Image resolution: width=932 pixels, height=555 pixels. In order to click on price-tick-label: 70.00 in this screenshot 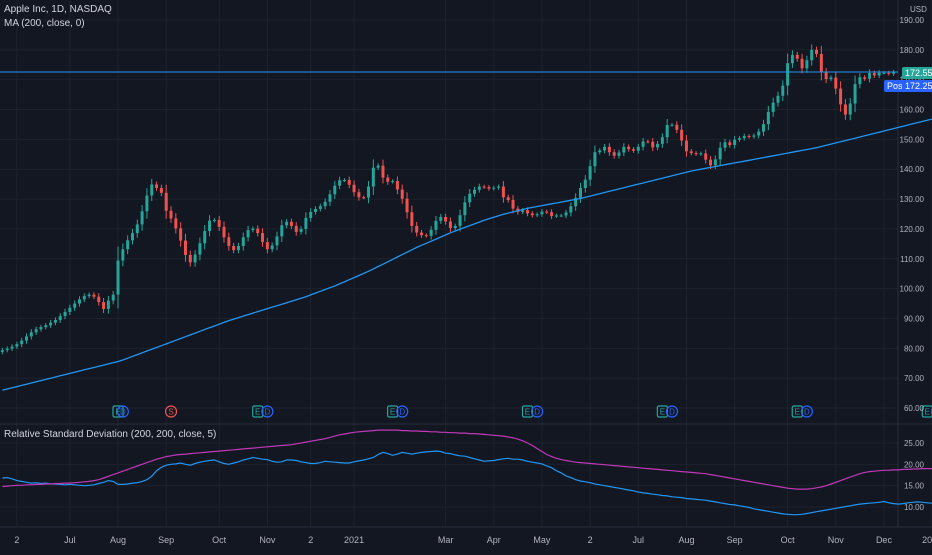, I will do `click(914, 378)`.